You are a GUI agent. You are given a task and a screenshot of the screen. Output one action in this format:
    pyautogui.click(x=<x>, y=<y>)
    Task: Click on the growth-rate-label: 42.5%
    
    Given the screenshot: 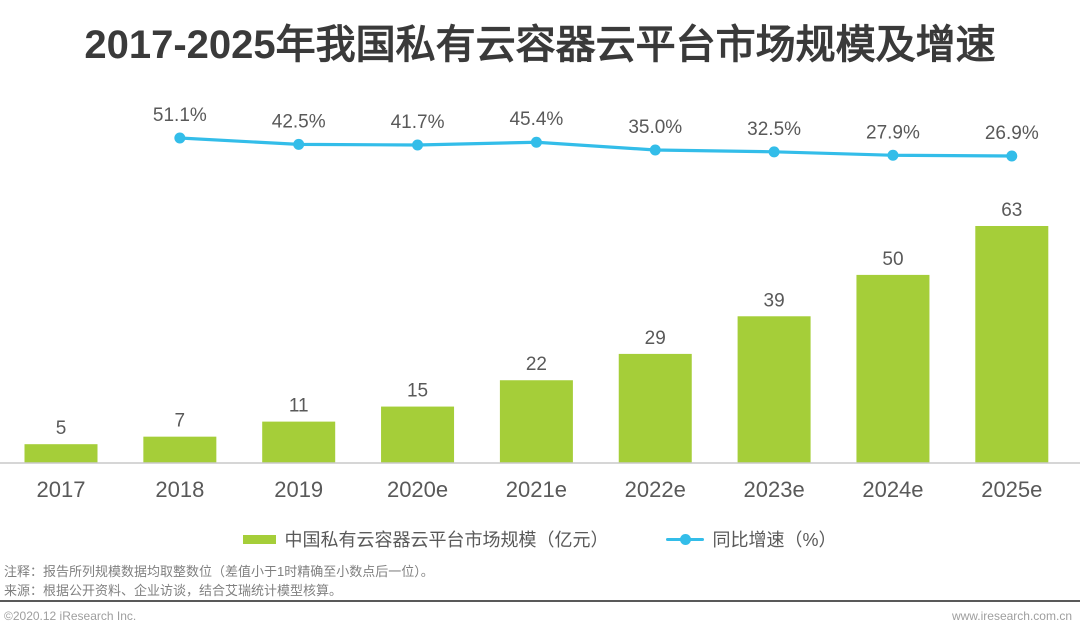 What is the action you would take?
    pyautogui.click(x=299, y=121)
    